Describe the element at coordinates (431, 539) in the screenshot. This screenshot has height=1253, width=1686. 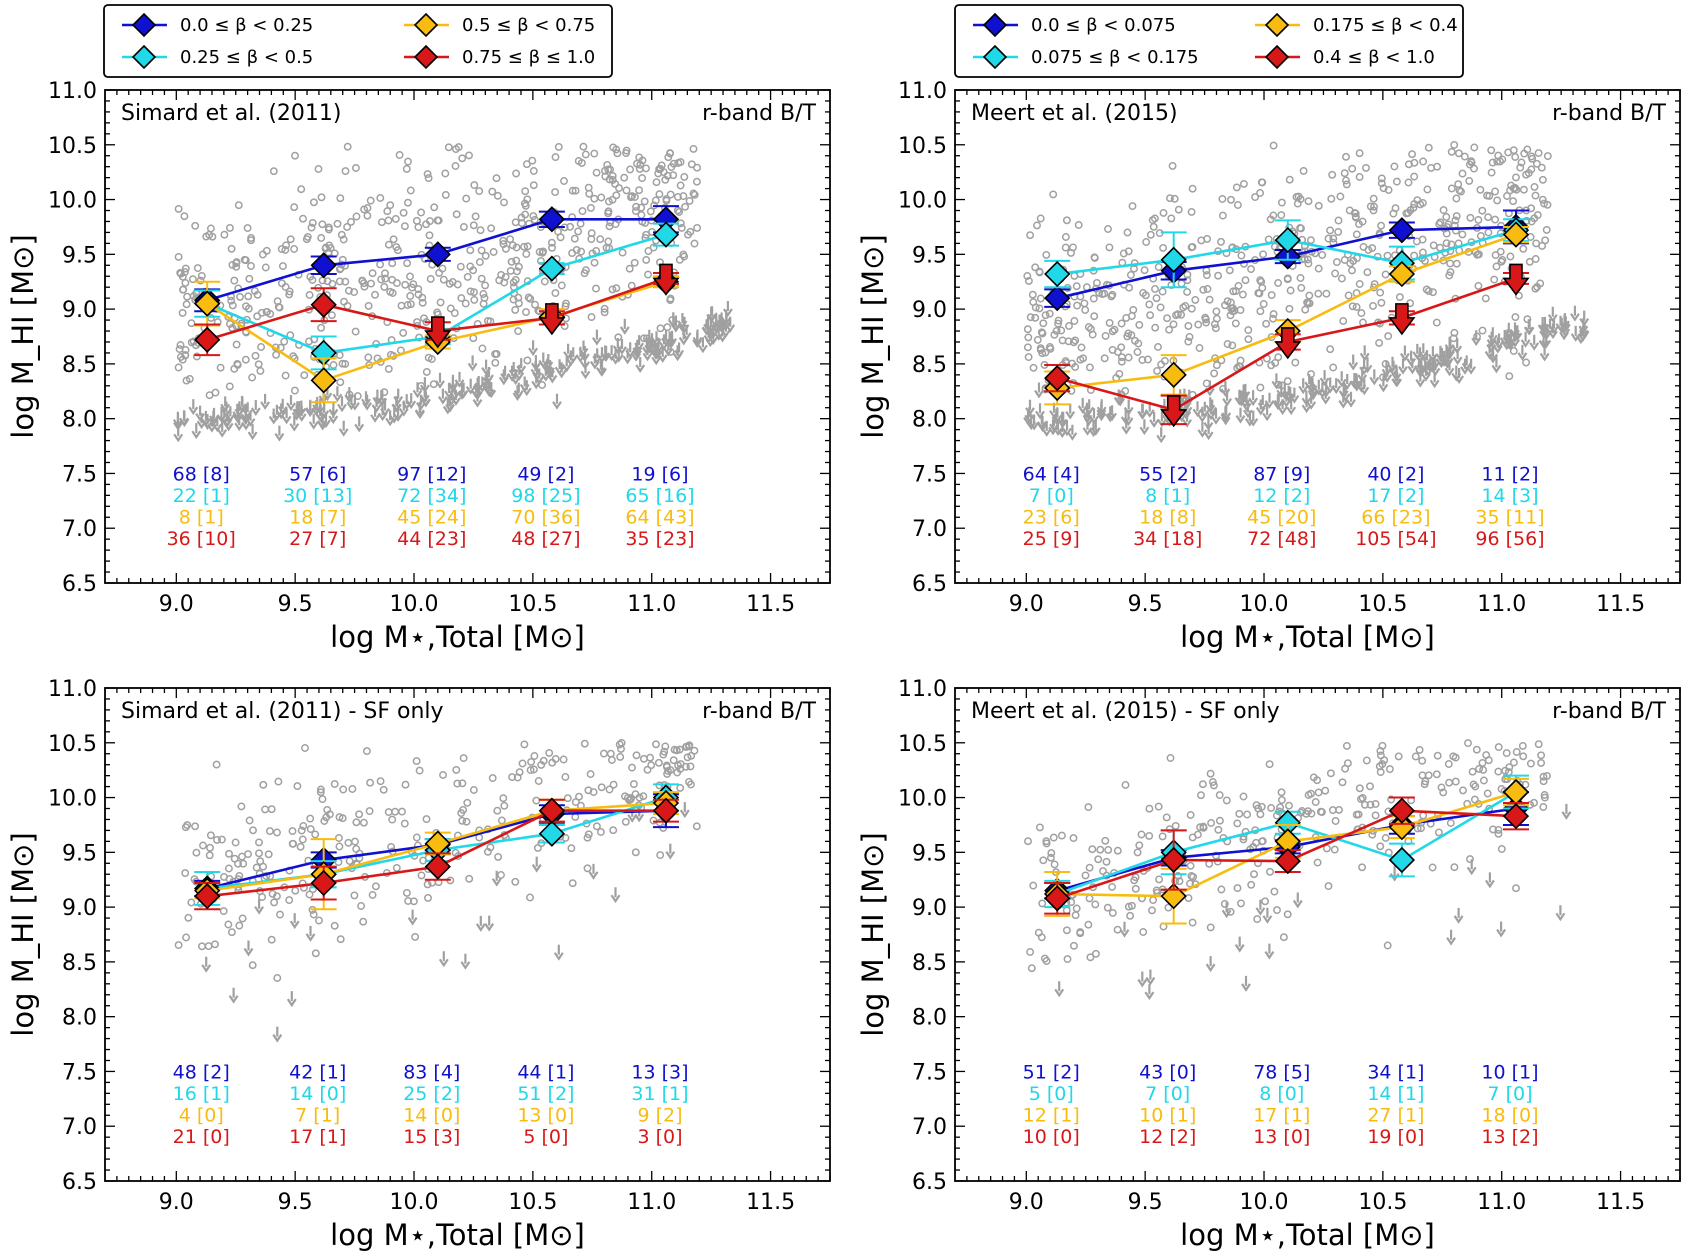
I see `count-label: 44 [23]` at that location.